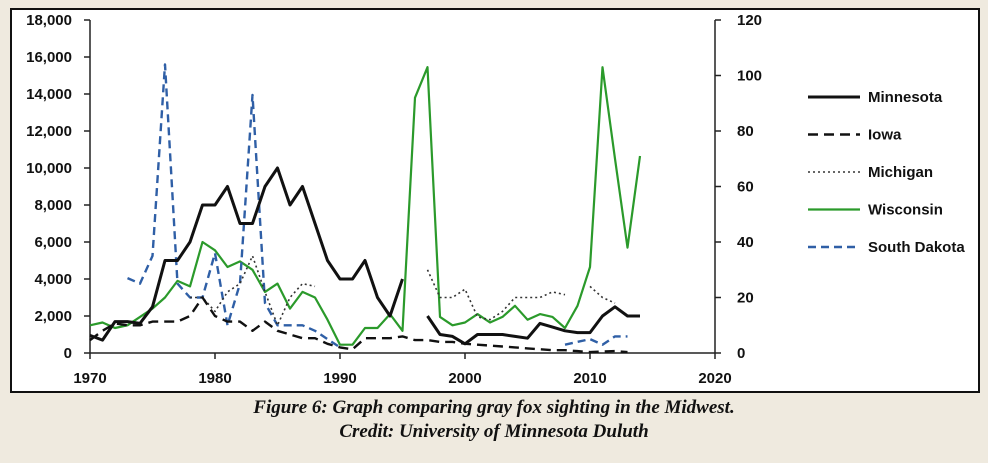 This screenshot has width=988, height=463. What do you see at coordinates (214, 378) in the screenshot?
I see `x-tick-label: 1980` at bounding box center [214, 378].